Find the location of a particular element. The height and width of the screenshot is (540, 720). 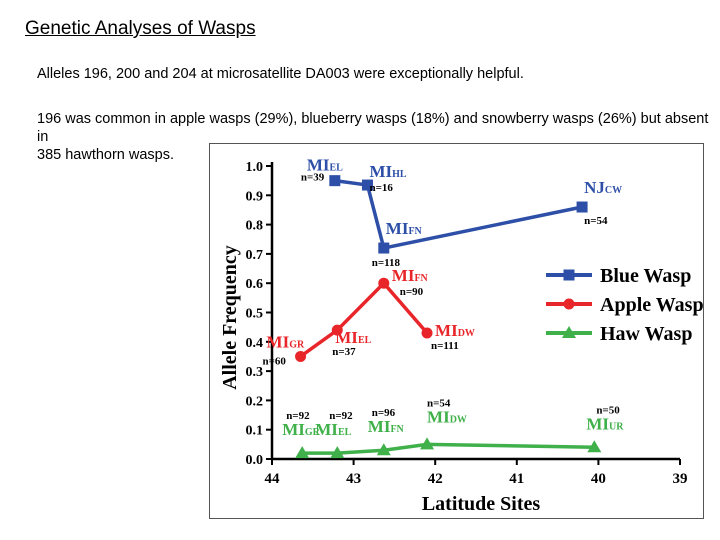

apple-wasp-site-label: MIFN is located at coordinates (410, 275).